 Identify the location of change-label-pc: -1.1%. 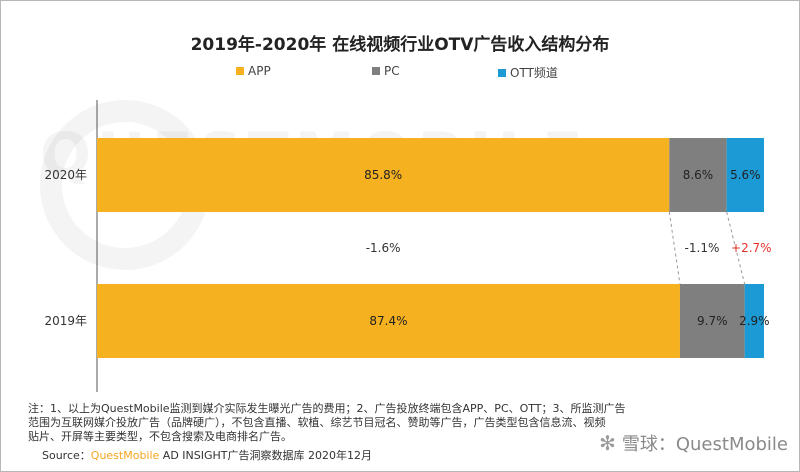
(702, 248).